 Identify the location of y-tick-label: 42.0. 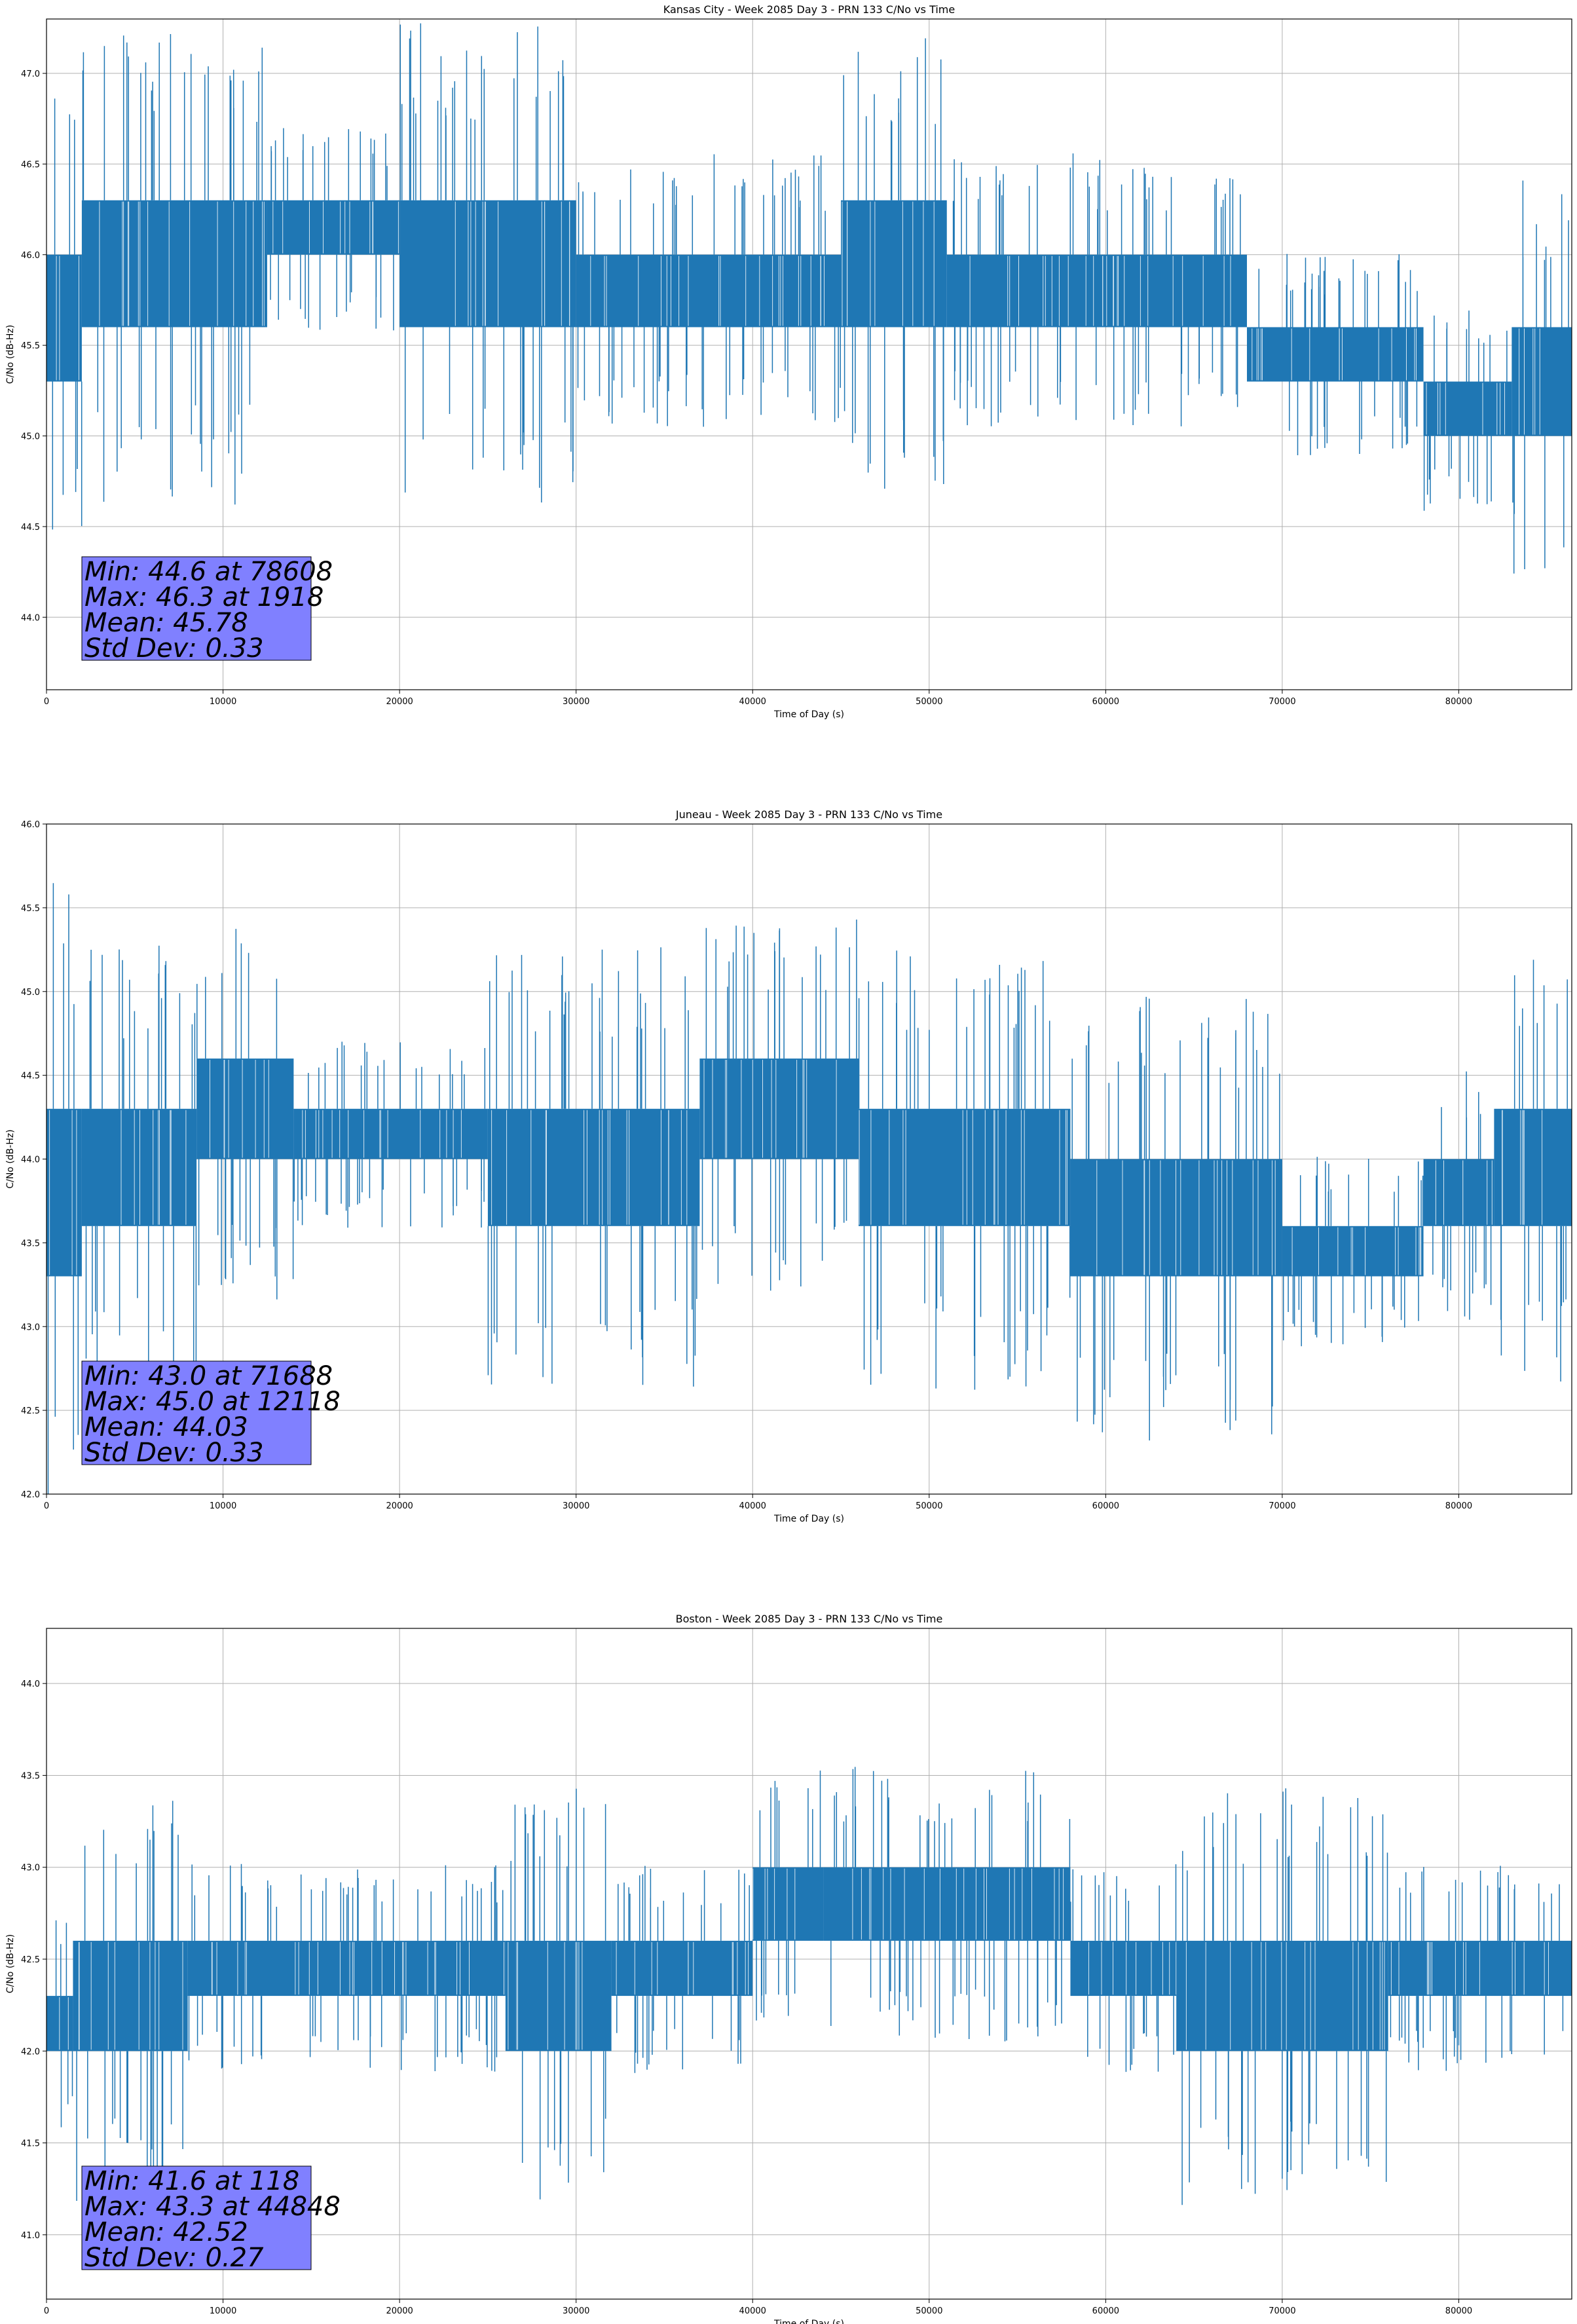
(30, 1495).